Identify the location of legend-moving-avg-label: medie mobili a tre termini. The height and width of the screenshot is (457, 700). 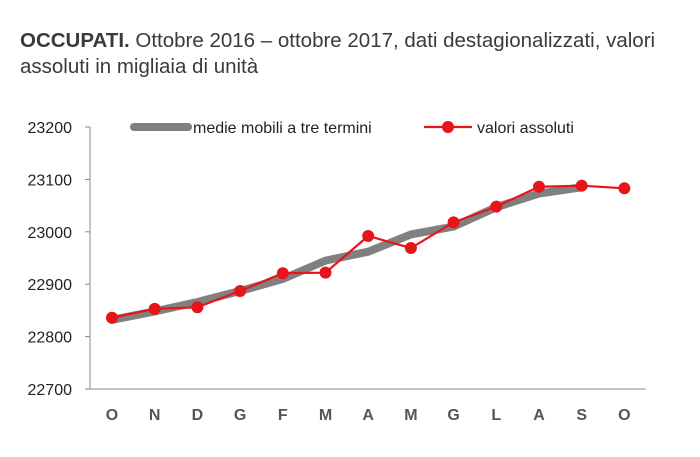
(282, 128).